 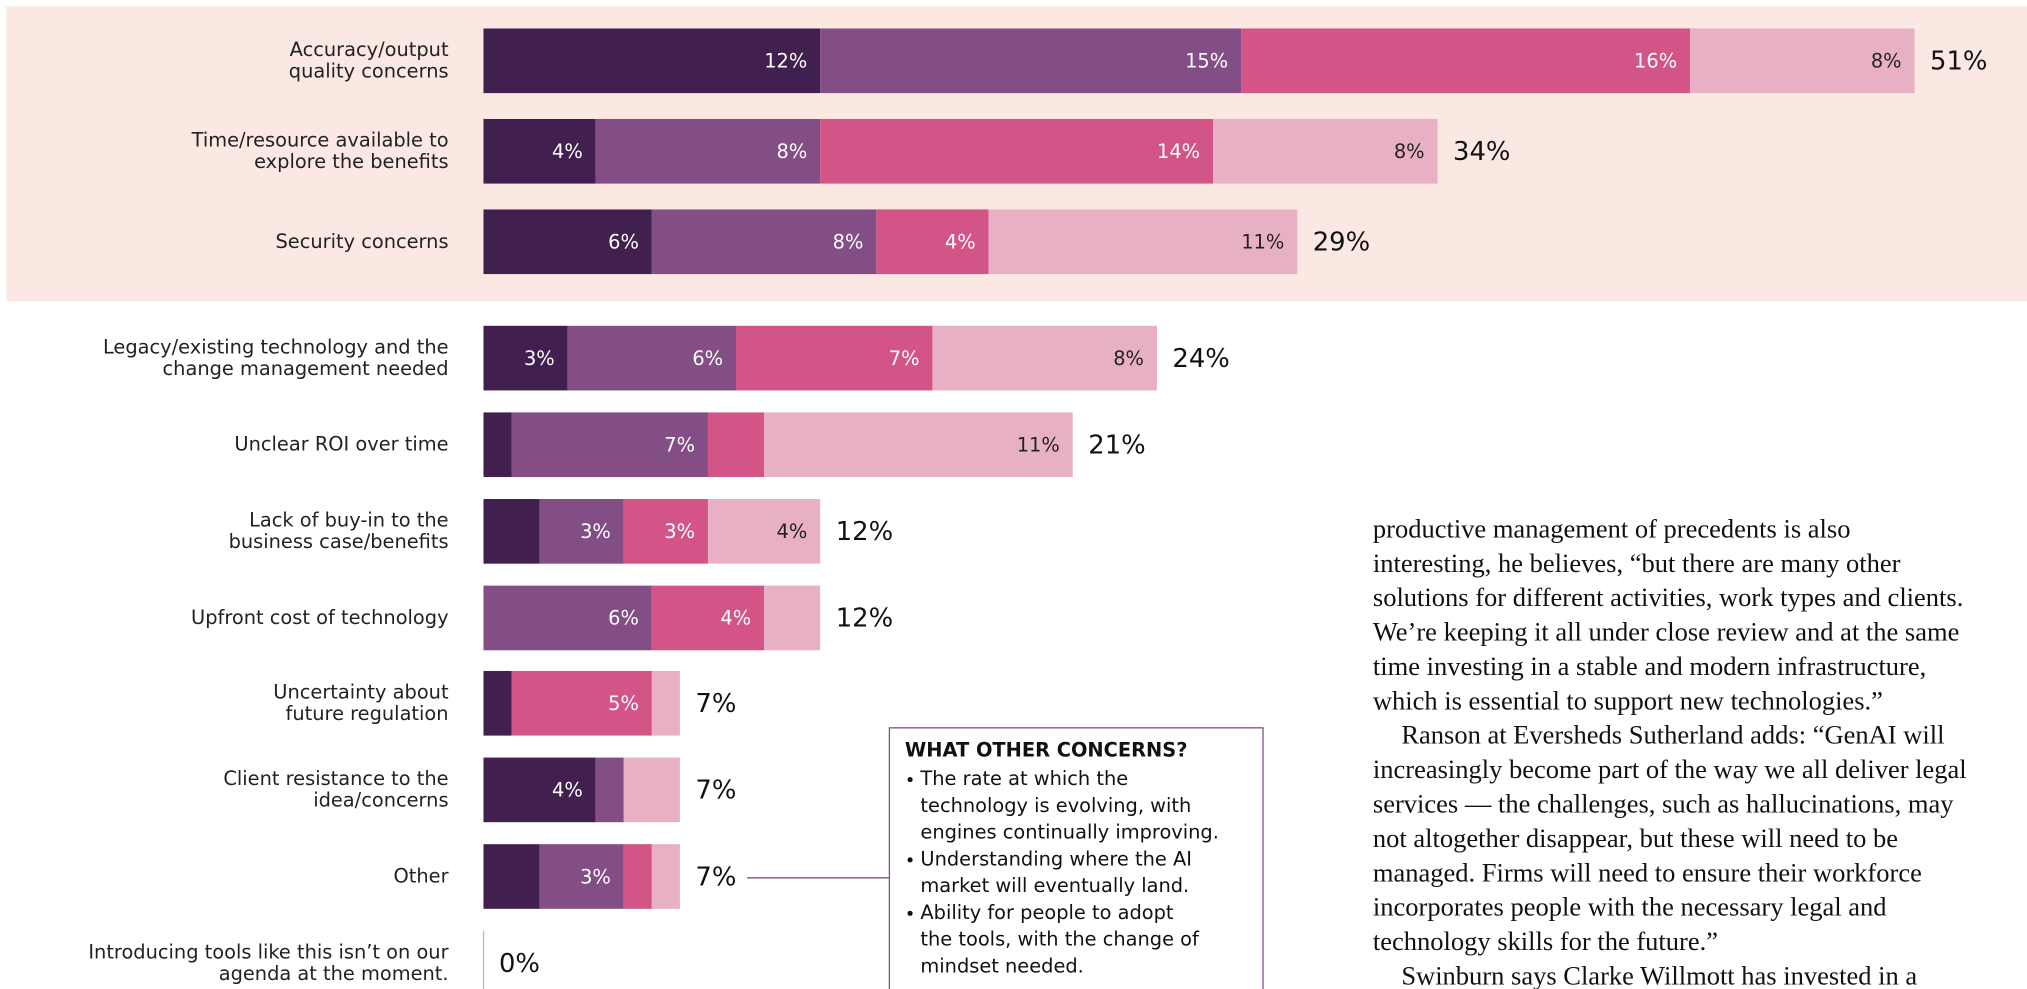 I want to click on article-line: technology skills for the future.”, so click(x=1545, y=941).